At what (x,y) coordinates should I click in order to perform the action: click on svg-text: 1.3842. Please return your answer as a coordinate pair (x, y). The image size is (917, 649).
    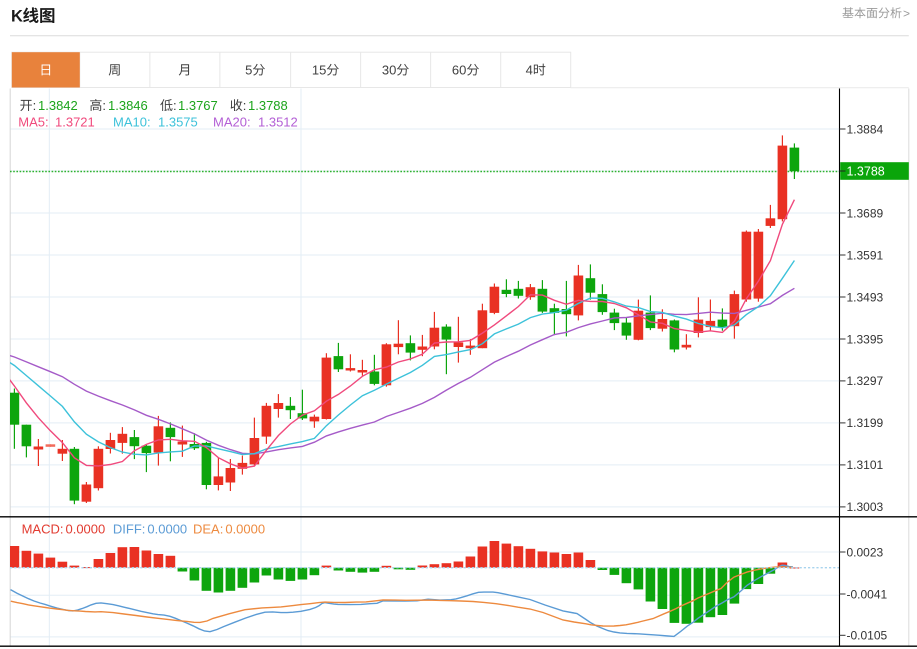
    Looking at the image, I should click on (58, 105).